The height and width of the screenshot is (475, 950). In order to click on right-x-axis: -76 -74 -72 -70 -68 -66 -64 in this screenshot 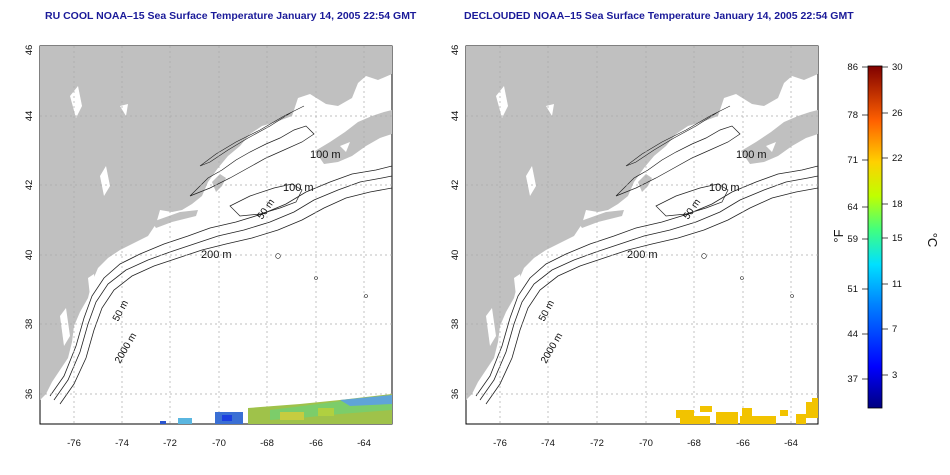, I will do `click(645, 443)`.